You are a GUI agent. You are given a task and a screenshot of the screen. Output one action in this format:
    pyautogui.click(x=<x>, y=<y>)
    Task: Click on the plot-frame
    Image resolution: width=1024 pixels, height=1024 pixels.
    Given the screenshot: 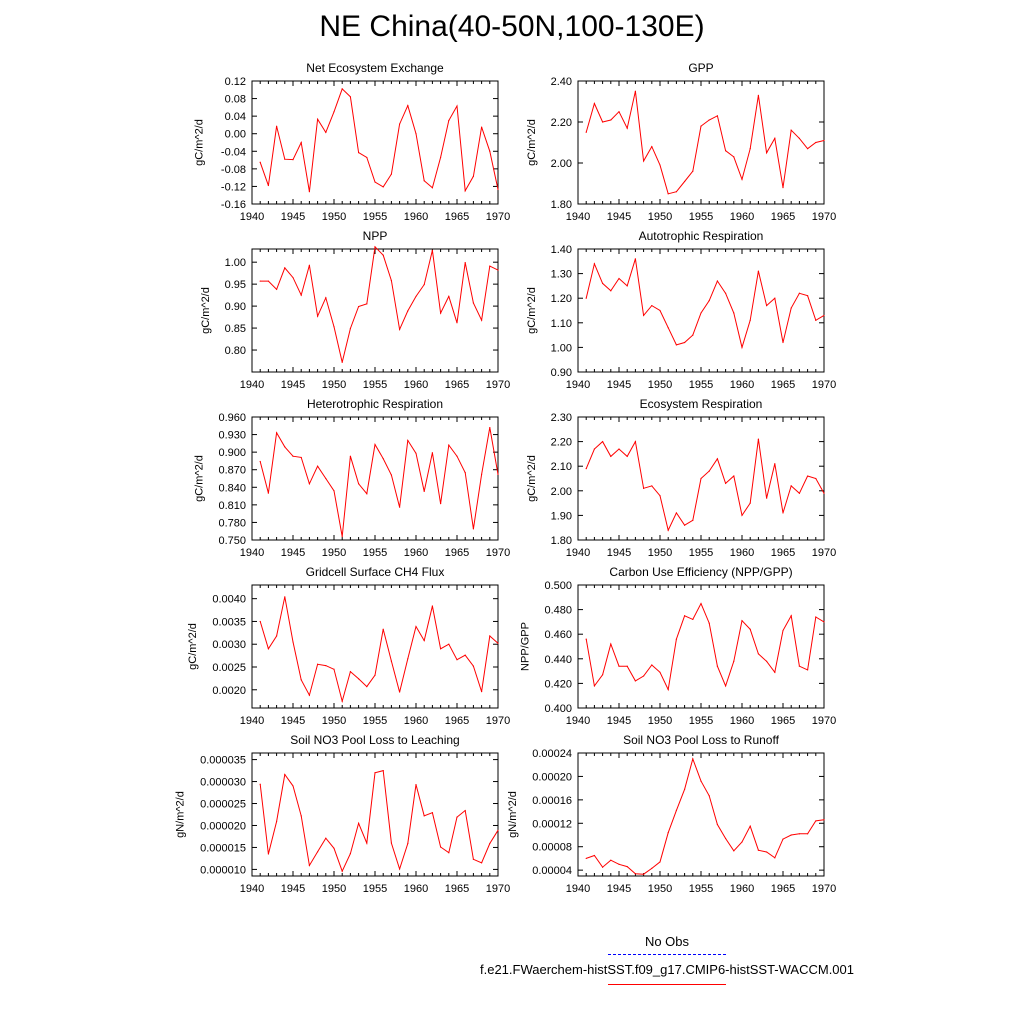 What is the action you would take?
    pyautogui.click(x=375, y=646)
    